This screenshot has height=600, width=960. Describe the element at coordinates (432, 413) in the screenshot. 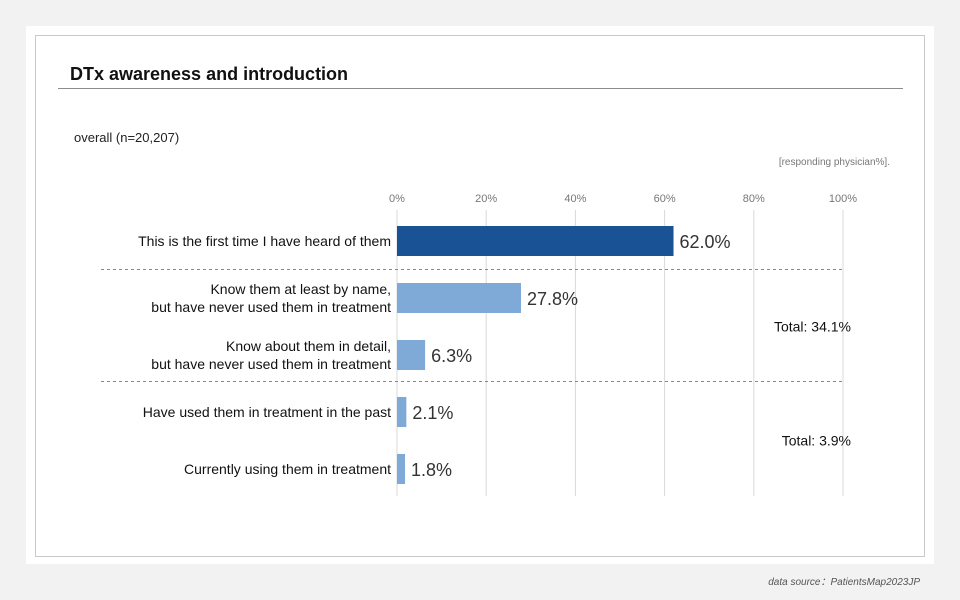

I see `value-label: 2.1%` at that location.